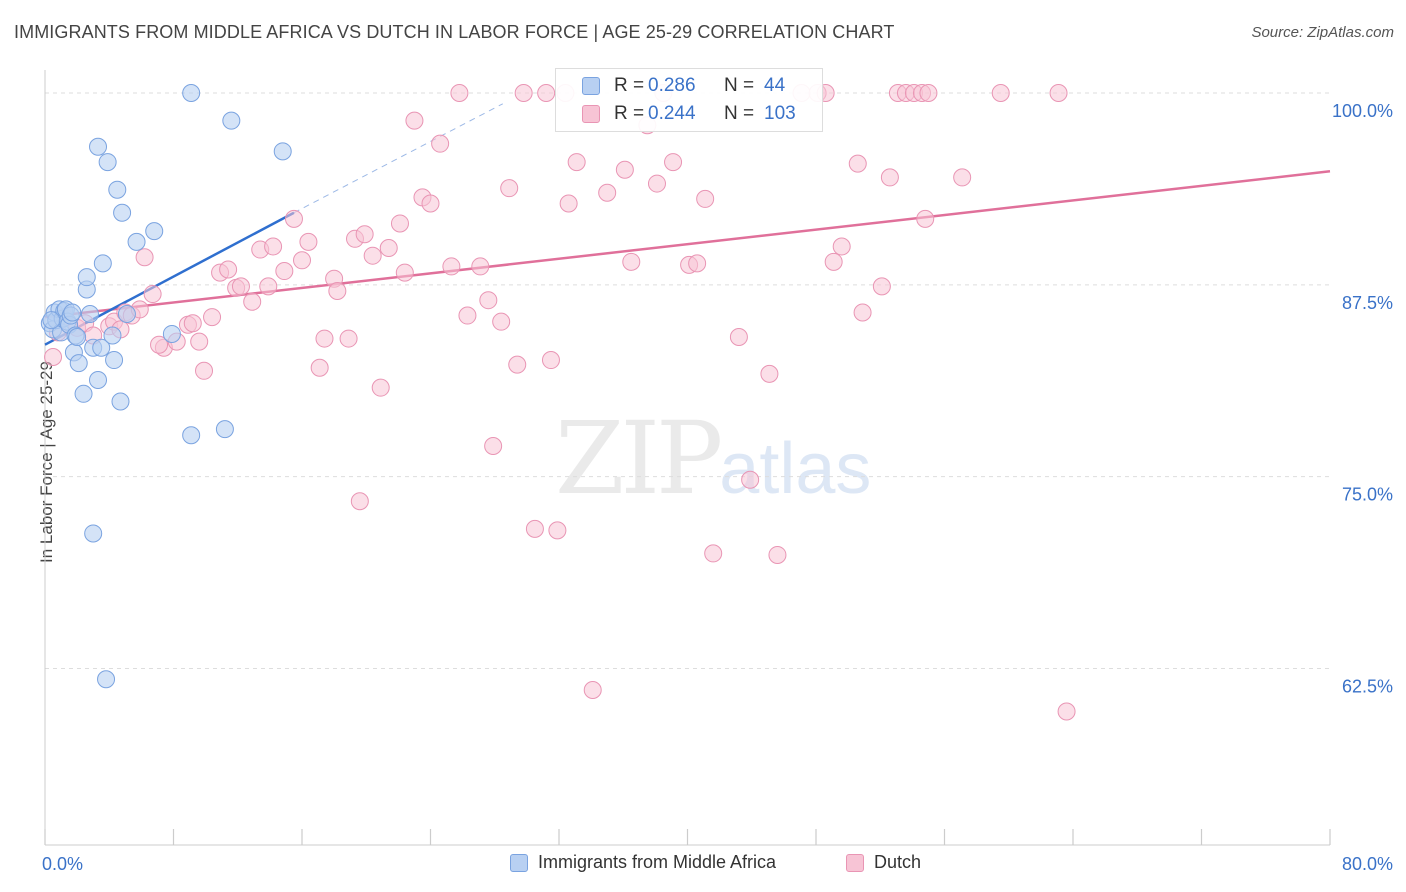 This screenshot has height=892, width=1406. What do you see at coordinates (657, 862) in the screenshot?
I see `legend-label-middle-africa: Immigrants from Middle Africa` at bounding box center [657, 862].